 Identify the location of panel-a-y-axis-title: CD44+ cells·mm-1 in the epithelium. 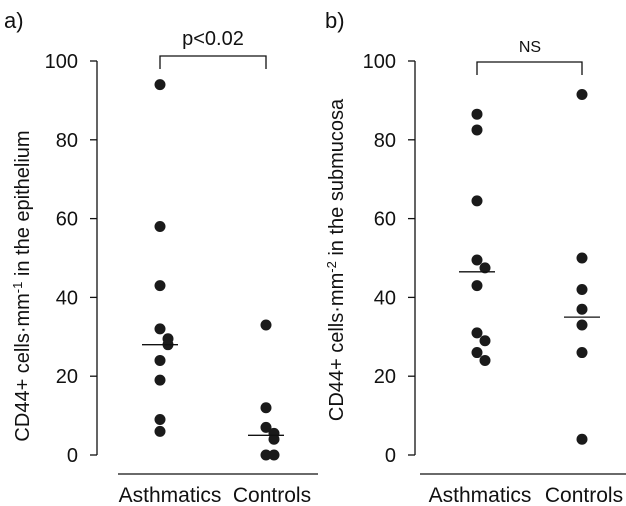
(22, 285).